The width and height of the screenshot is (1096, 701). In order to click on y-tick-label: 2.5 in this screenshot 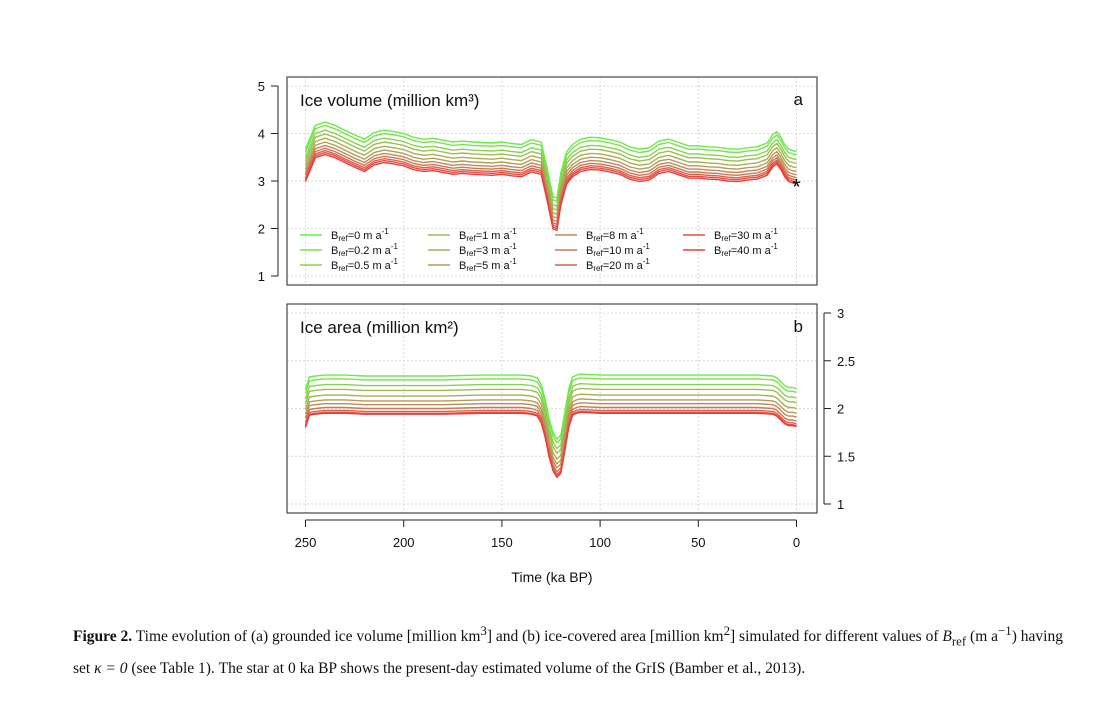, I will do `click(846, 361)`.